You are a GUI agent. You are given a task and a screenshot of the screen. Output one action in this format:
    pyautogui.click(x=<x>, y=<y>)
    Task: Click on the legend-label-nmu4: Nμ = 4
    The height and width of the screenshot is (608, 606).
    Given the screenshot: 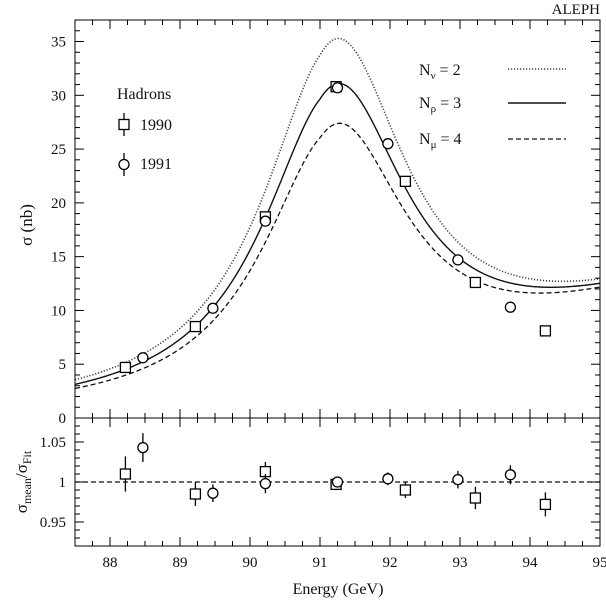 What is the action you would take?
    pyautogui.click(x=440, y=141)
    